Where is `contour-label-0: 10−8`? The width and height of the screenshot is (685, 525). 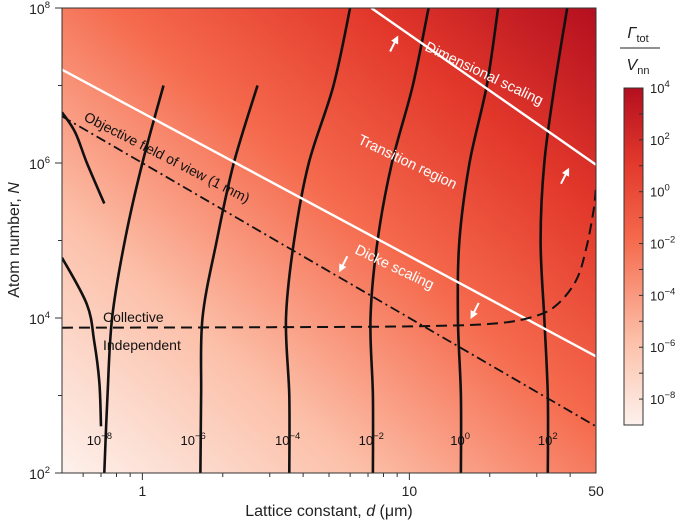 contour-label-0: 10−8 is located at coordinates (99, 439).